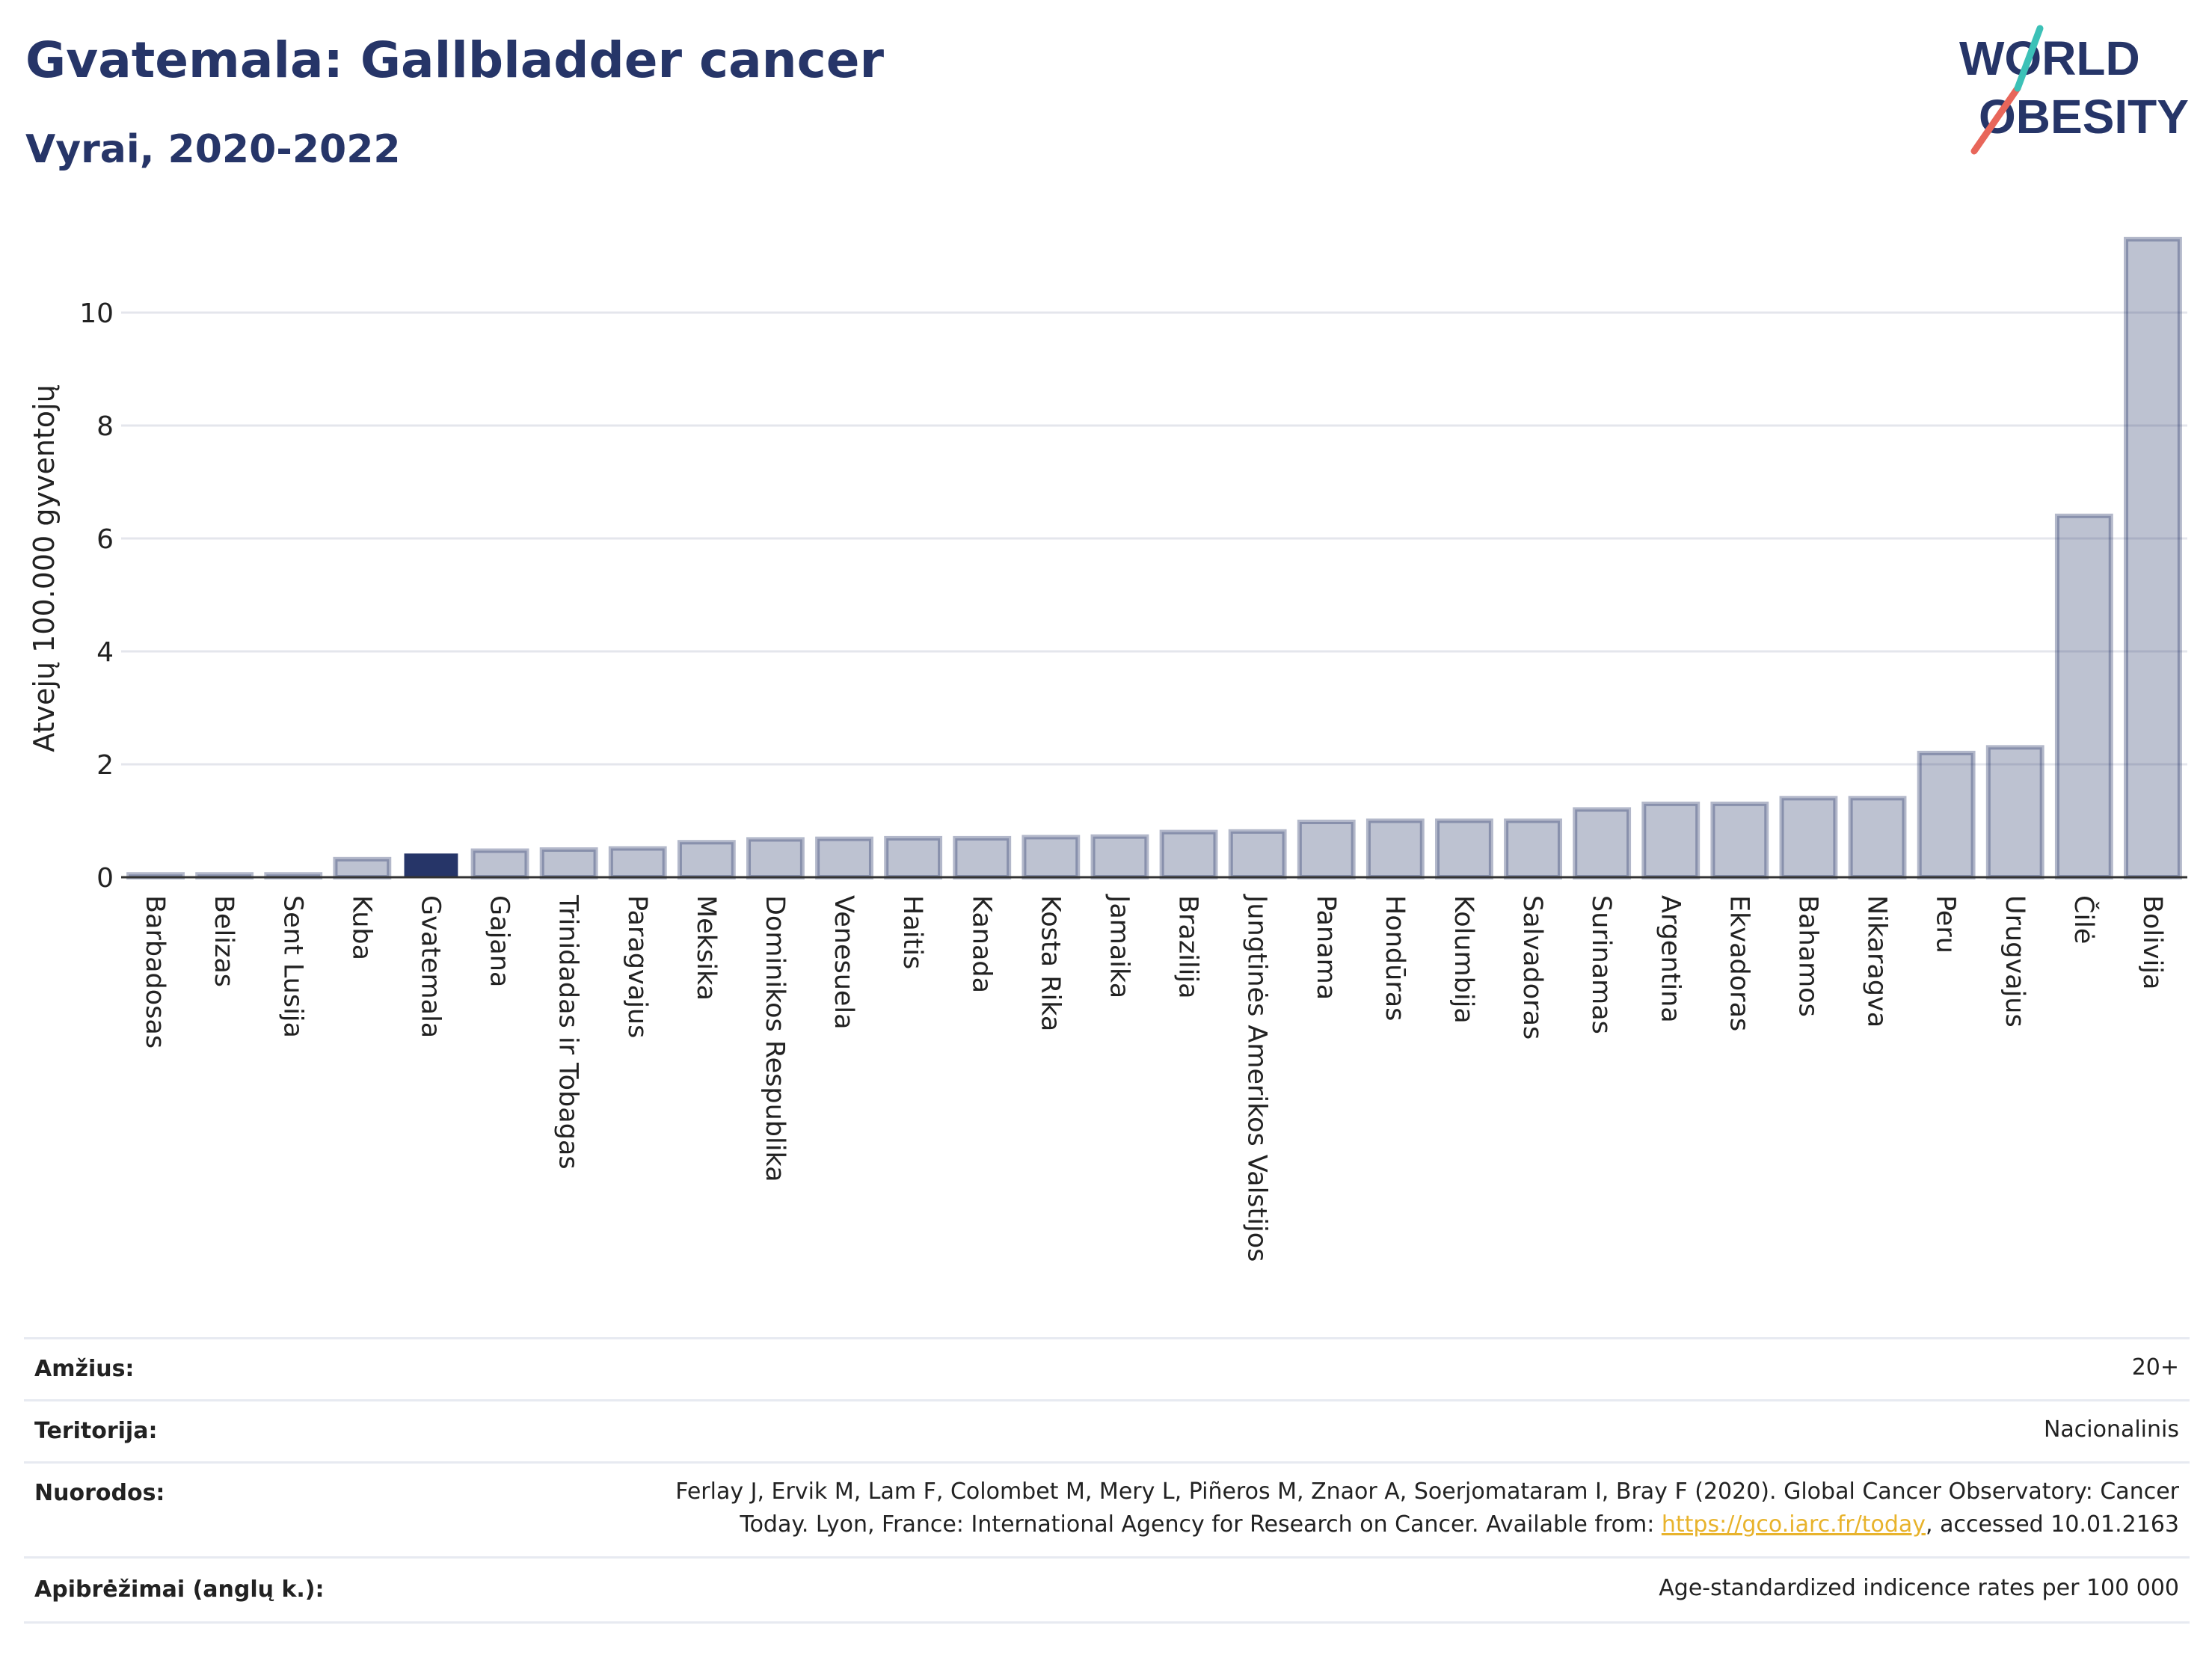  What do you see at coordinates (1670, 959) in the screenshot?
I see `x-tick-label: Argentina` at bounding box center [1670, 959].